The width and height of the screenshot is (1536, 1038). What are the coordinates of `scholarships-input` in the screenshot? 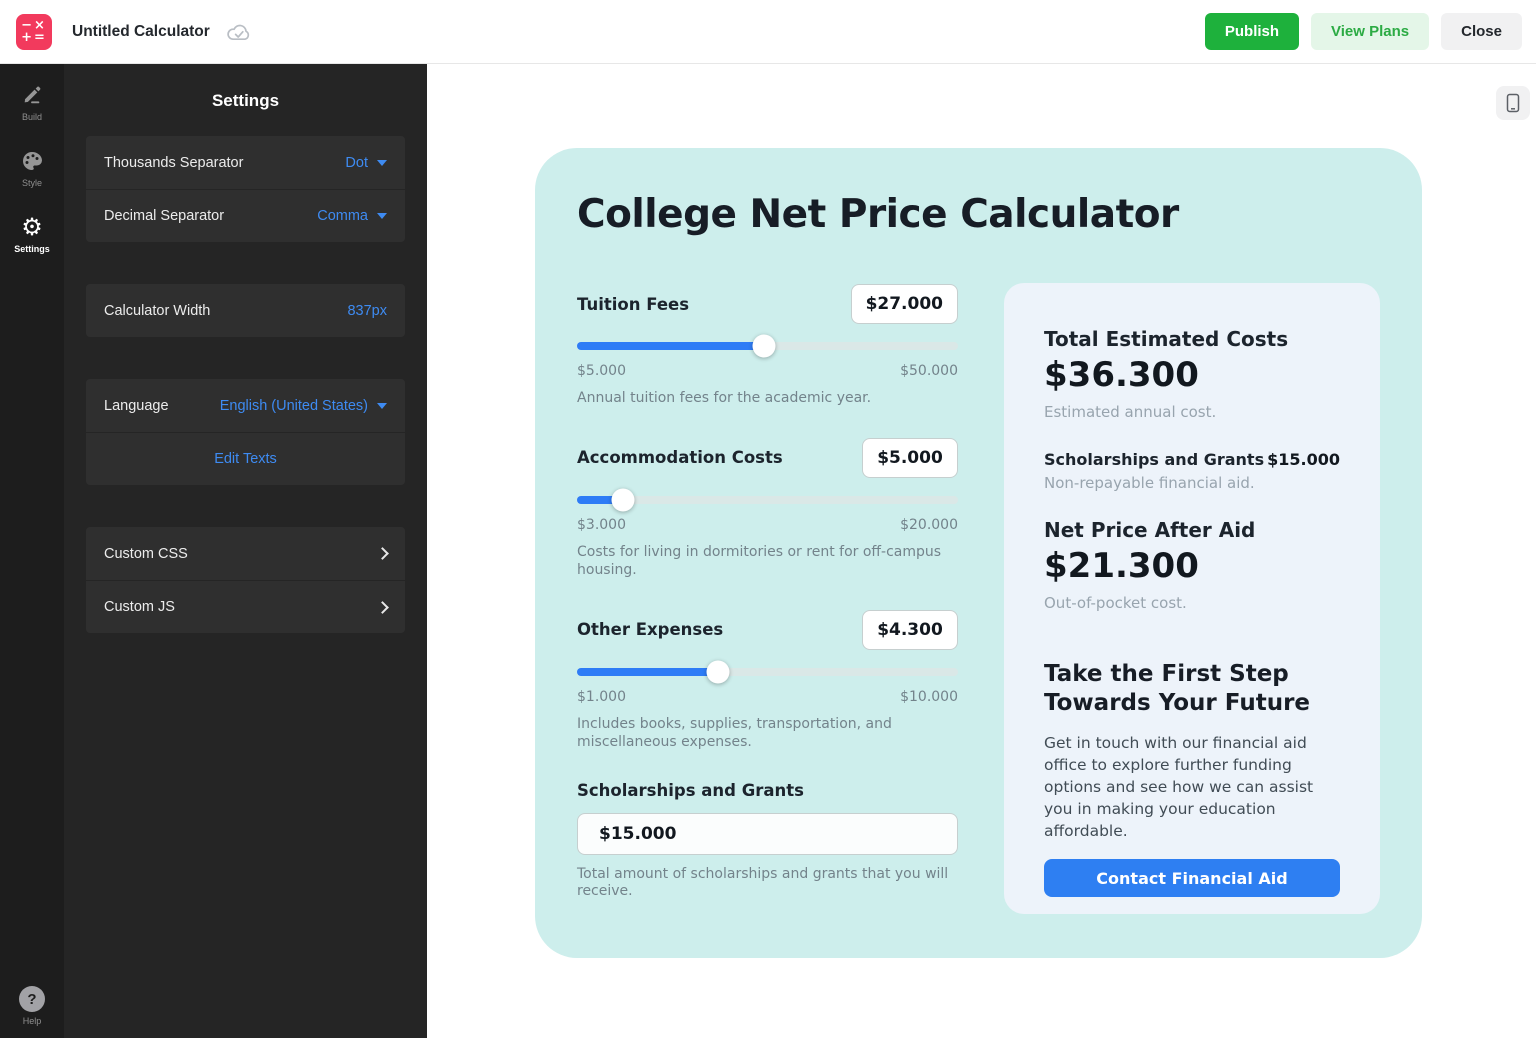 It's located at (767, 833).